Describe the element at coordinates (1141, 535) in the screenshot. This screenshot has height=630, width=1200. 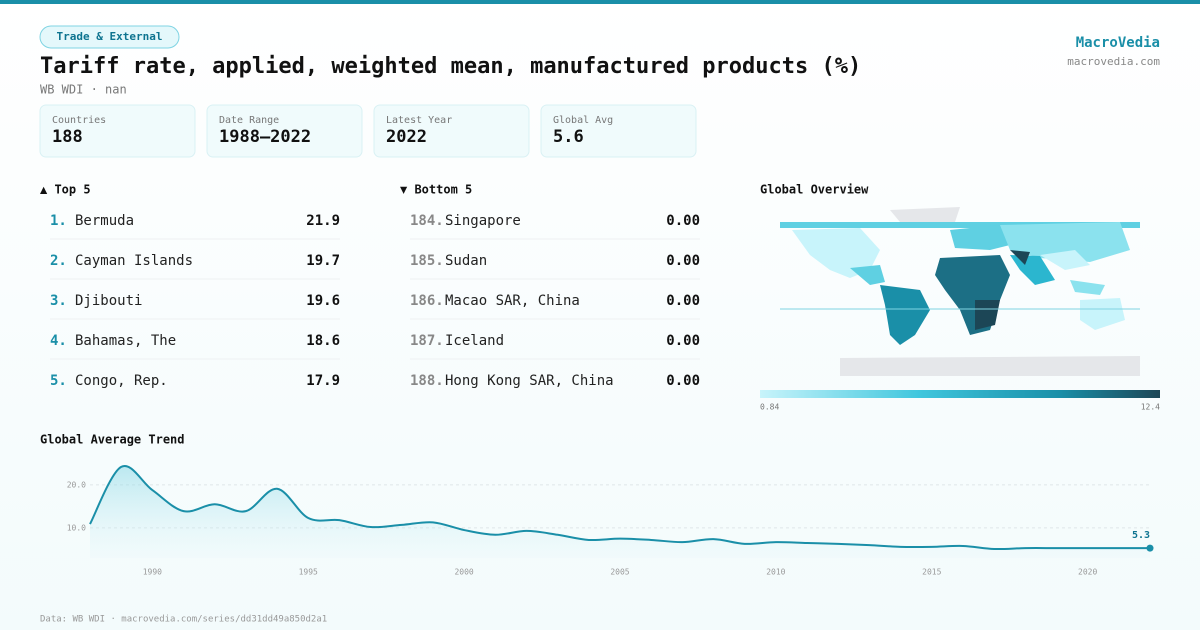
I see `end-label: 5.3` at that location.